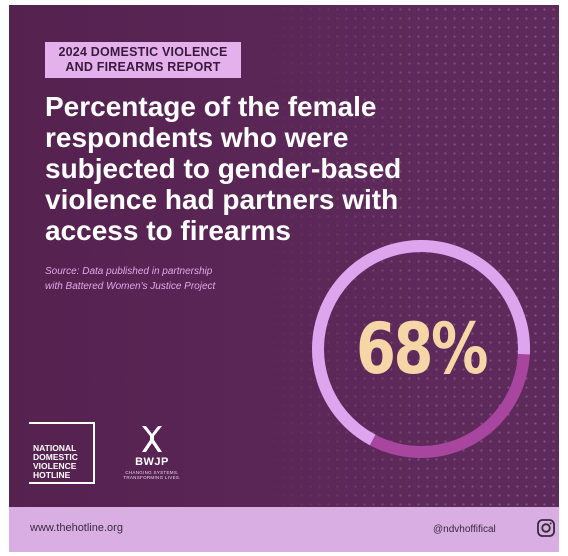  What do you see at coordinates (55, 448) in the screenshot?
I see `ndvh-logo-line: NATIONAL` at bounding box center [55, 448].